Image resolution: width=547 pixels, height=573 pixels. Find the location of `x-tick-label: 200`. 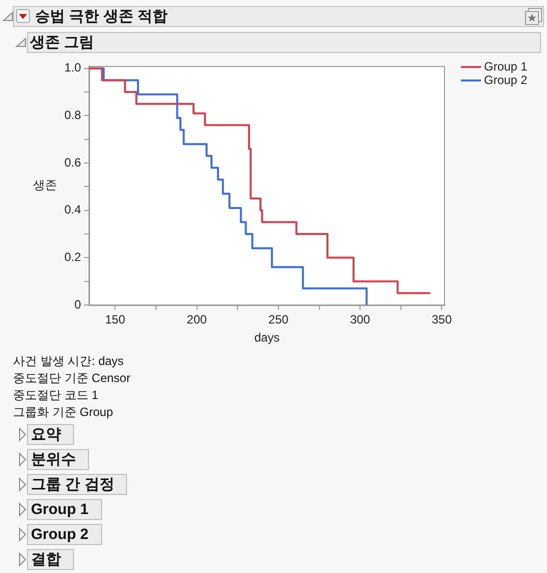

x-tick-label: 200 is located at coordinates (197, 319).